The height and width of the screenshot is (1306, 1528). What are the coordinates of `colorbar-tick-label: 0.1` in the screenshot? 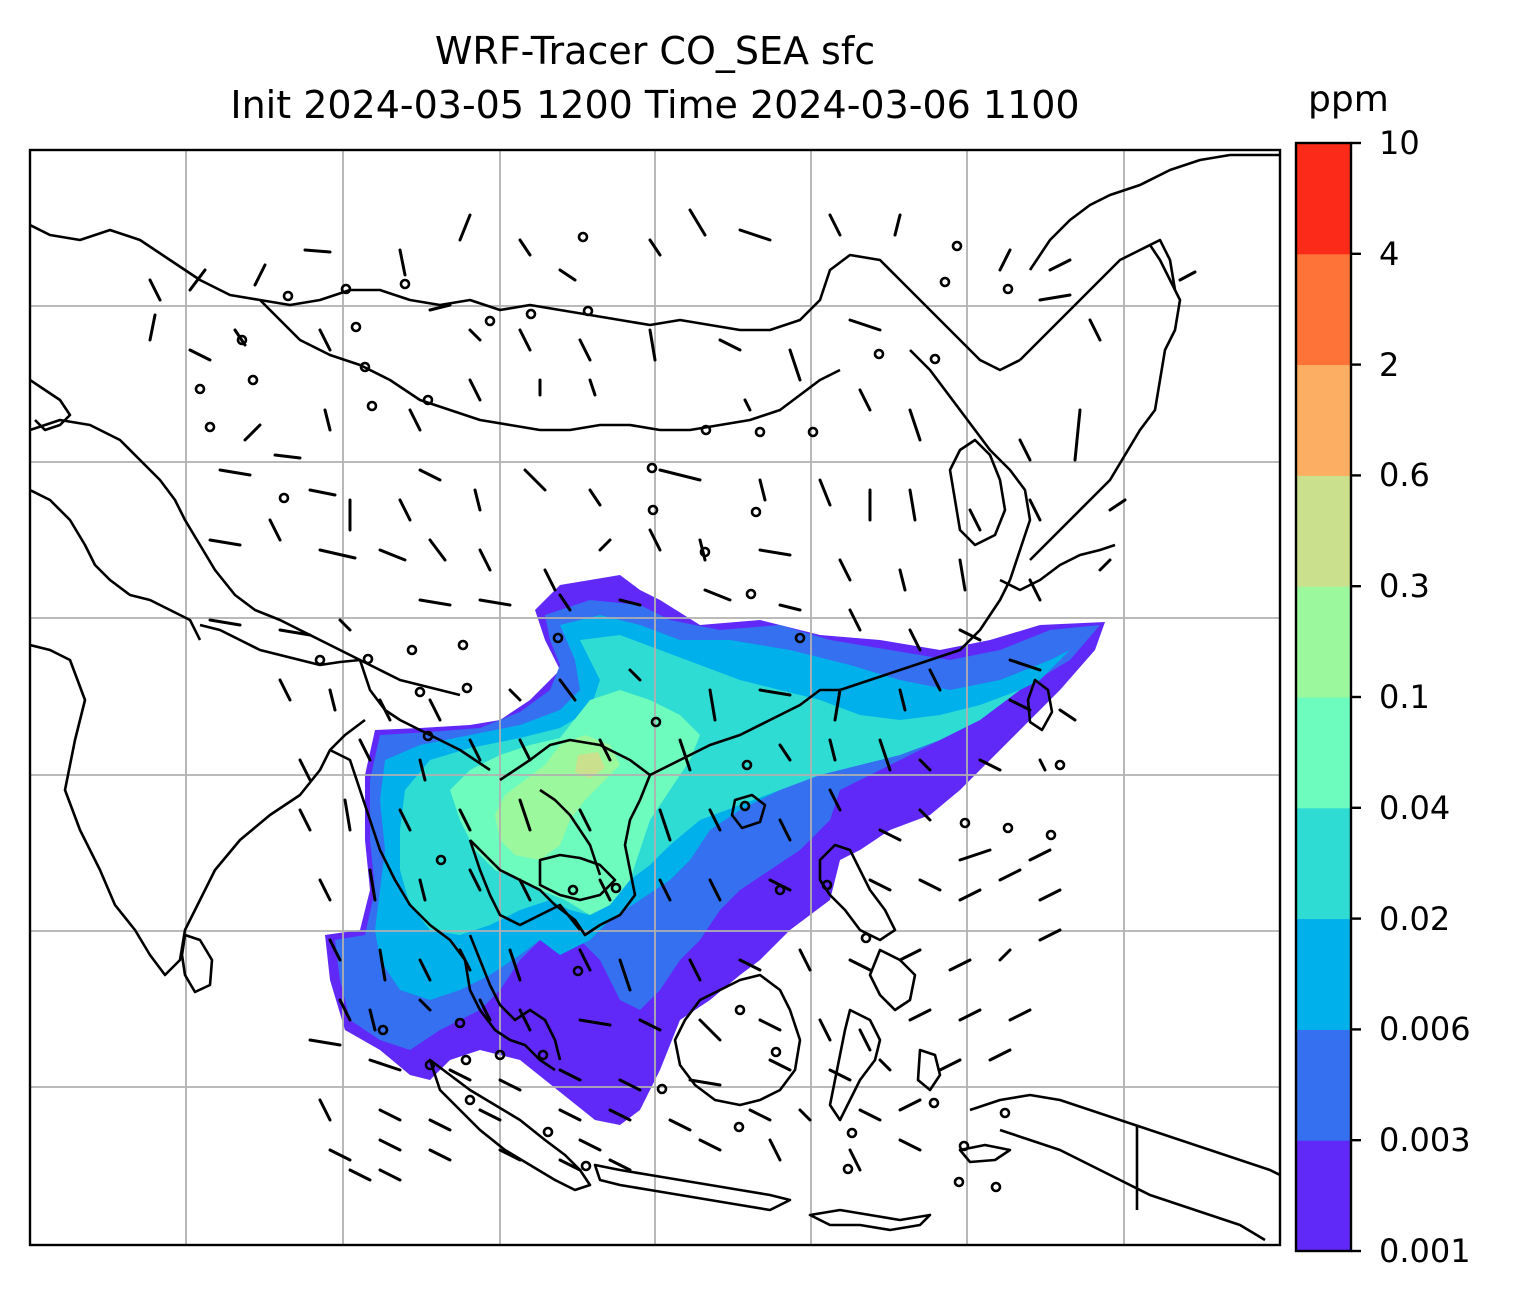 It's located at (1404, 697).